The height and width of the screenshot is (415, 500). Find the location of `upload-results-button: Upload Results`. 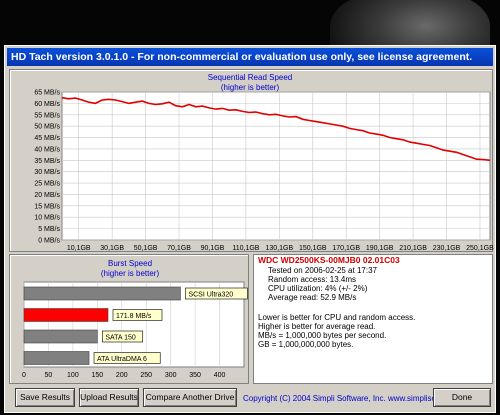

upload-results-button: Upload Results is located at coordinates (109, 397).